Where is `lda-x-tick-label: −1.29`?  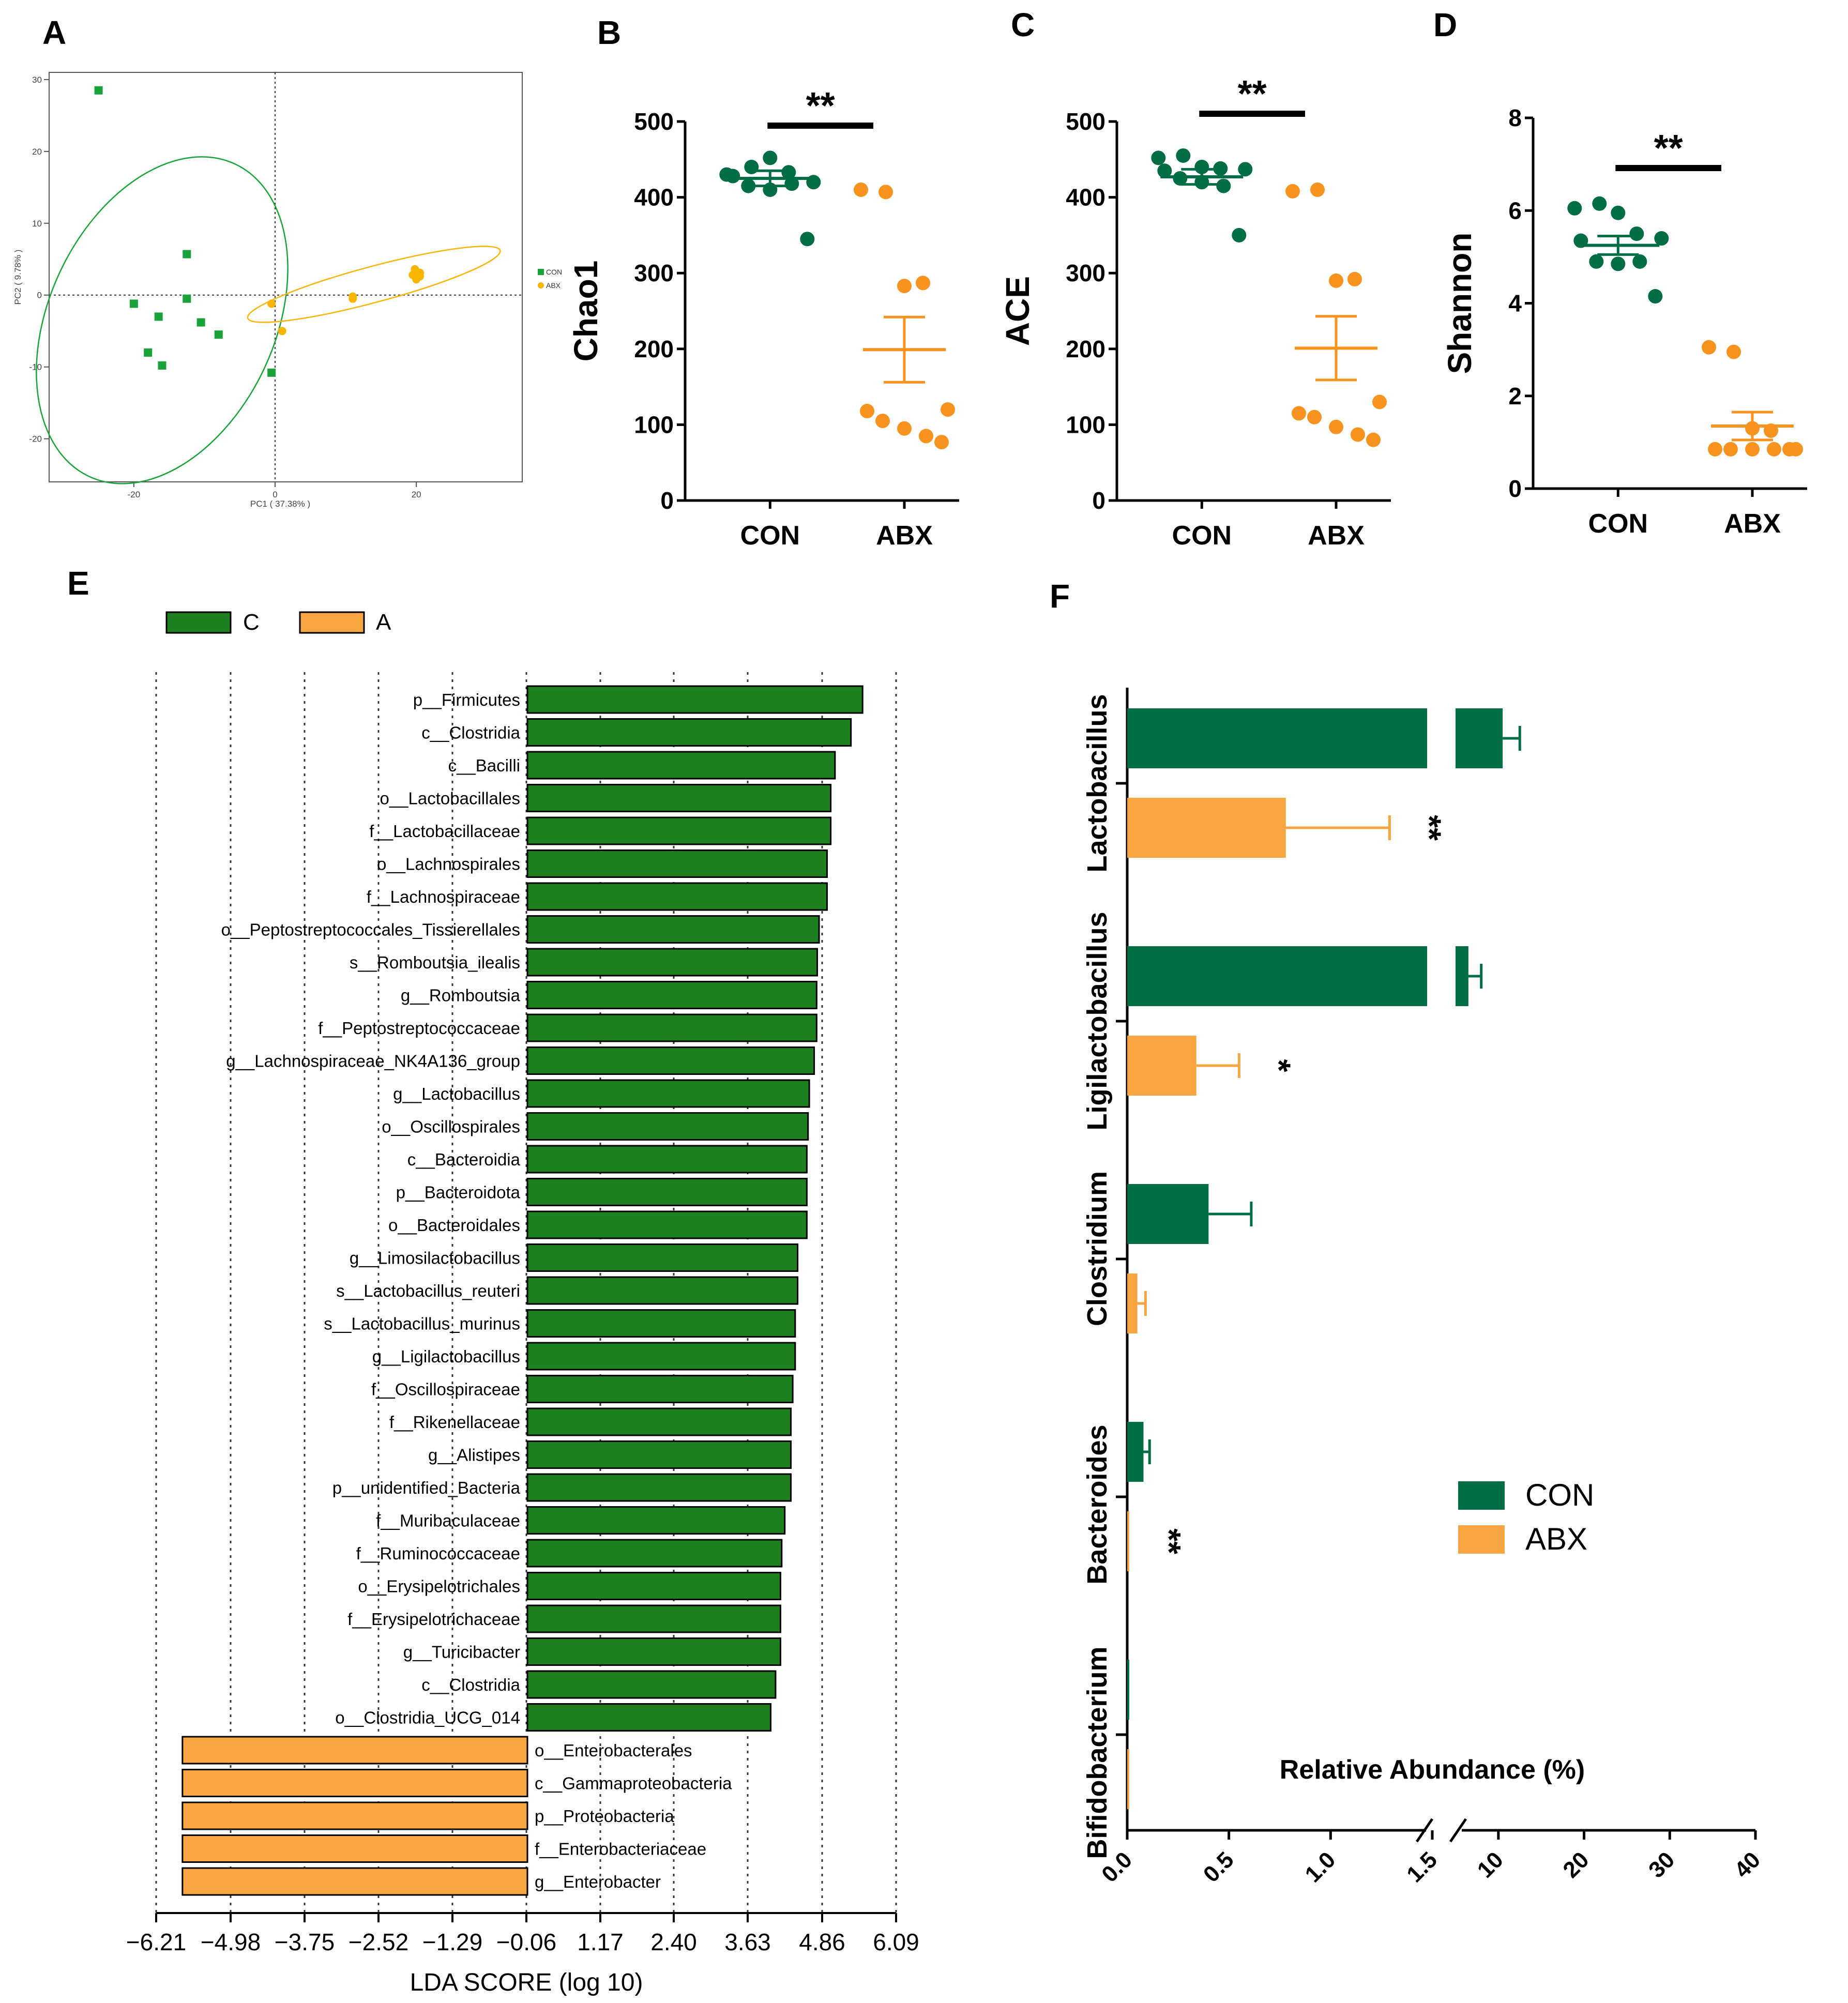
lda-x-tick-label: −1.29 is located at coordinates (452, 1942).